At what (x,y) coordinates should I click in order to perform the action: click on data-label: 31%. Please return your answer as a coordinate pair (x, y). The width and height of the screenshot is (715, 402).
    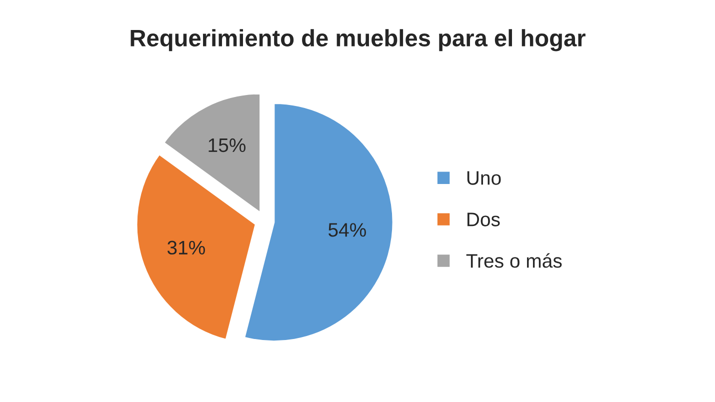
    Looking at the image, I should click on (186, 247).